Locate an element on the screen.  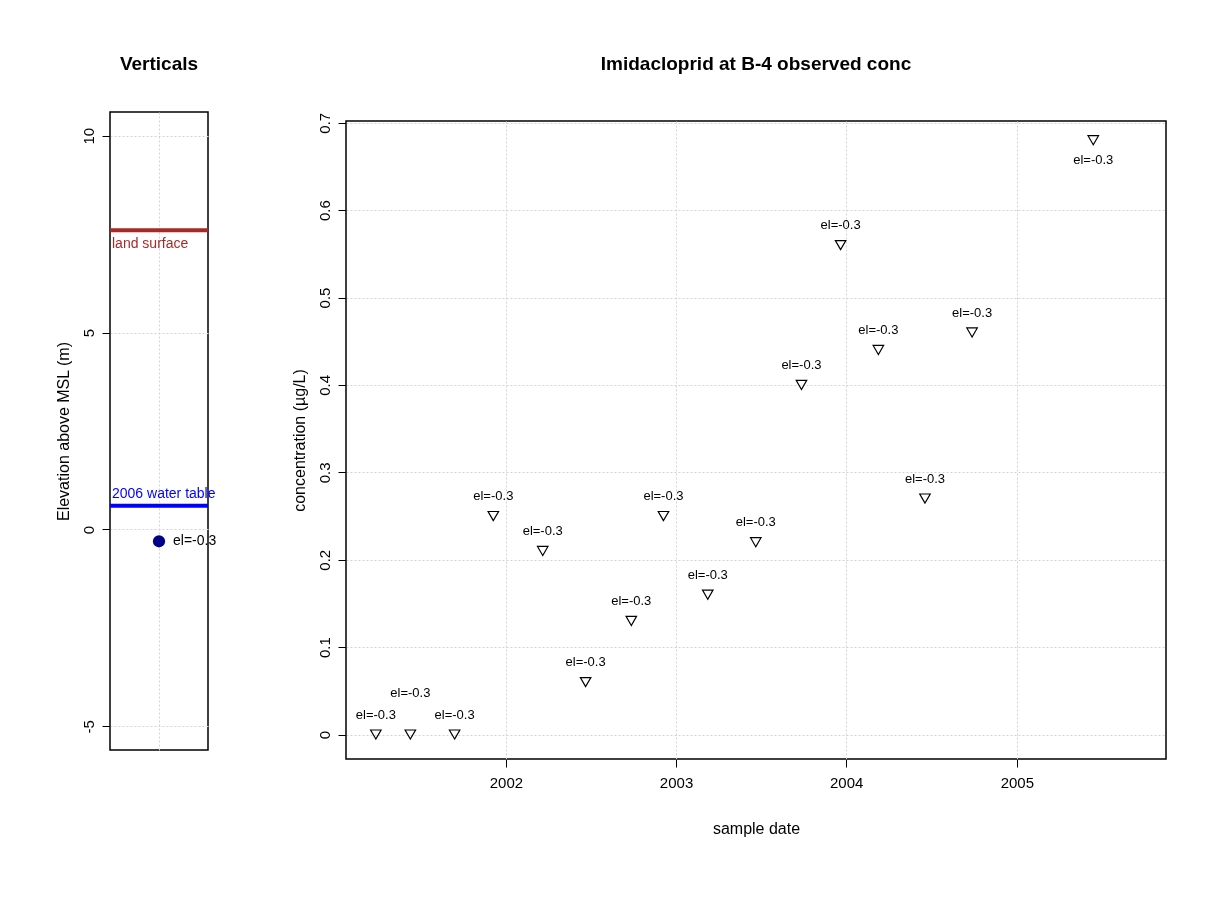
chart-title: Imidacloprid at B-4 observed conc is located at coordinates (756, 64).